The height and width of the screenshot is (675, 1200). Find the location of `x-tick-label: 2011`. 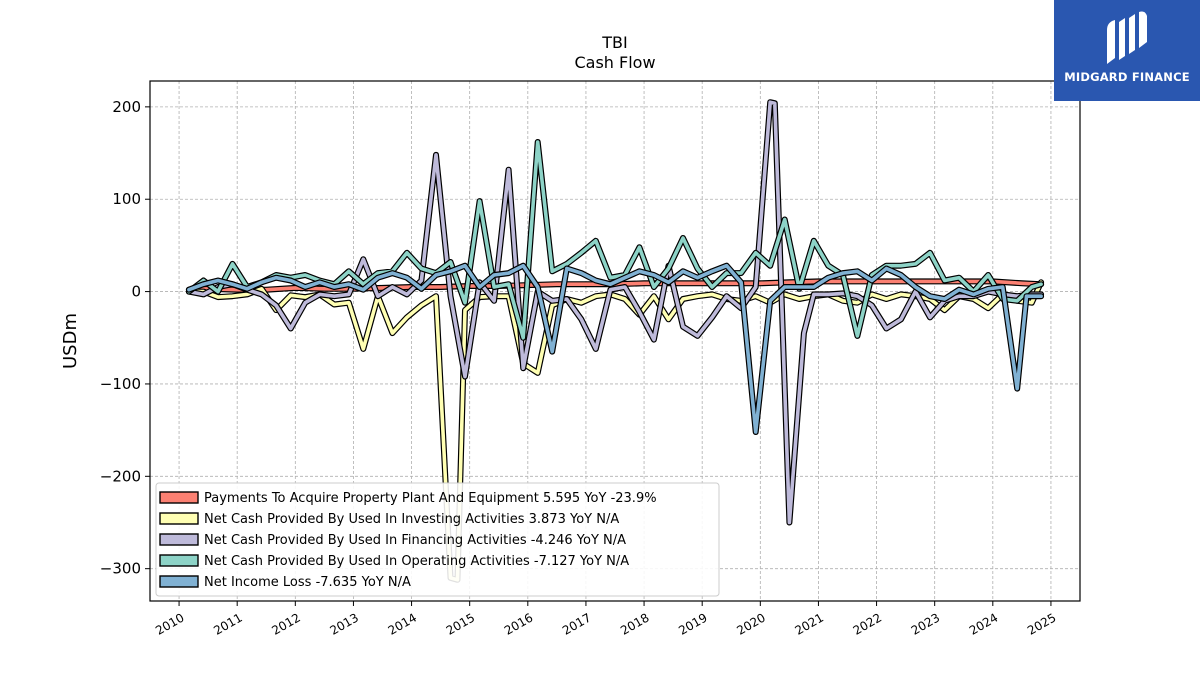

x-tick-label: 2011 is located at coordinates (227, 623).